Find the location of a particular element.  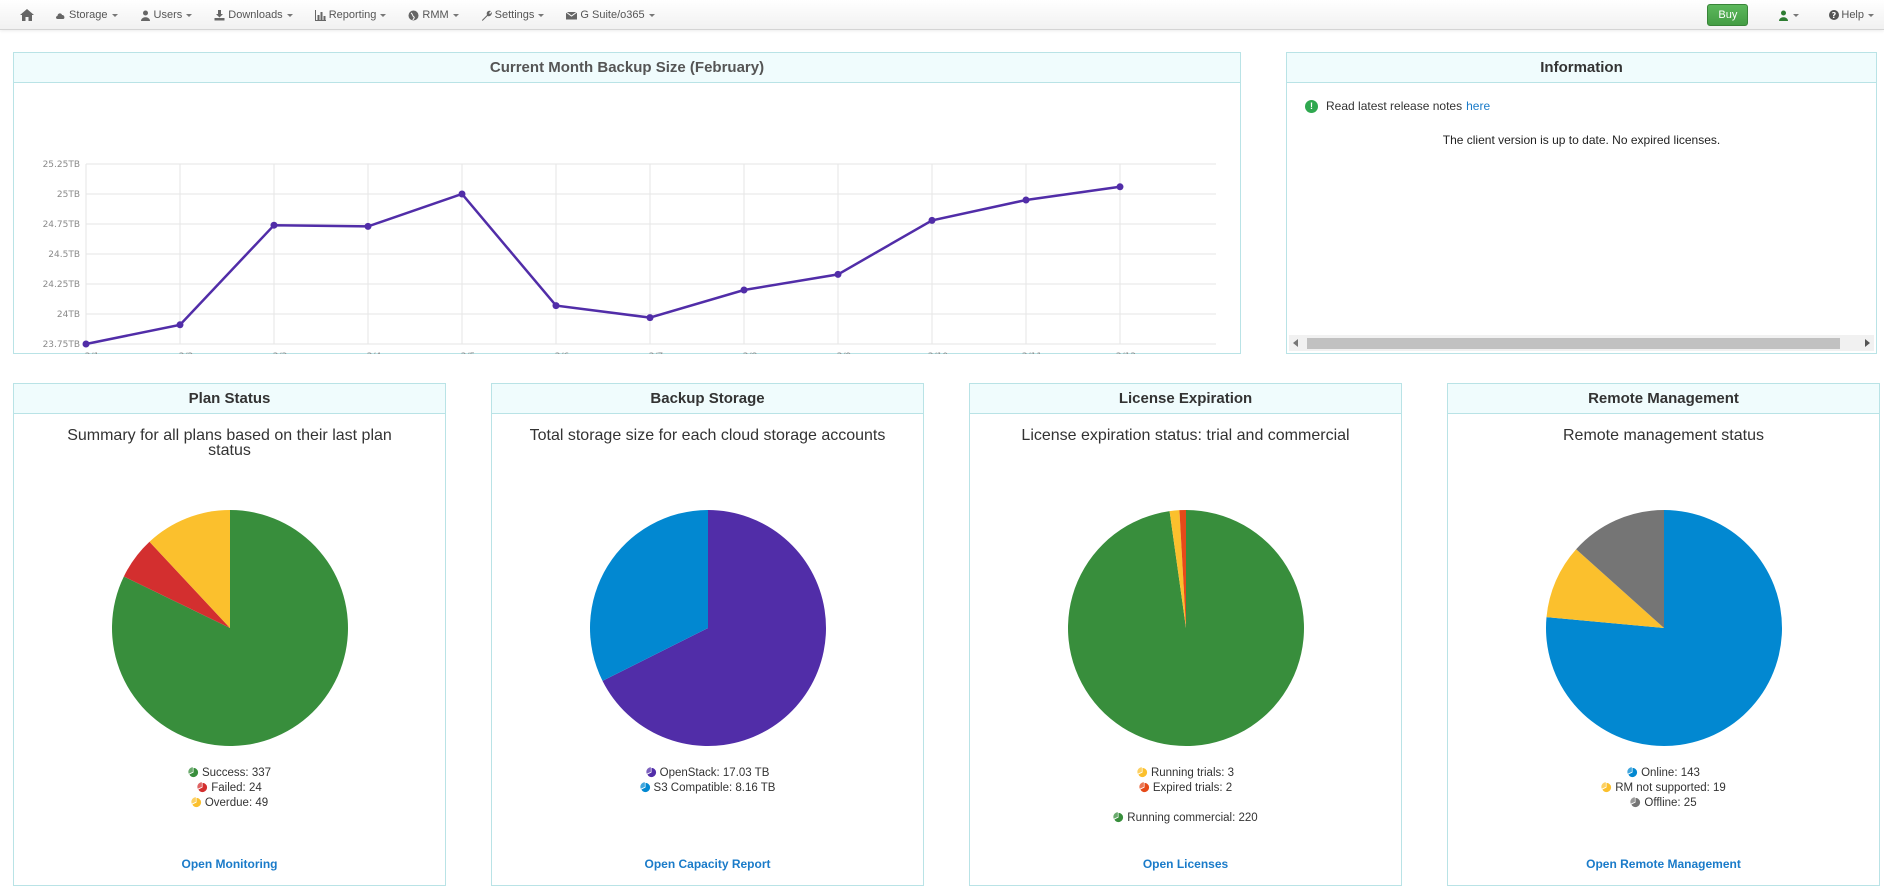

information-title: Information is located at coordinates (1581, 68).